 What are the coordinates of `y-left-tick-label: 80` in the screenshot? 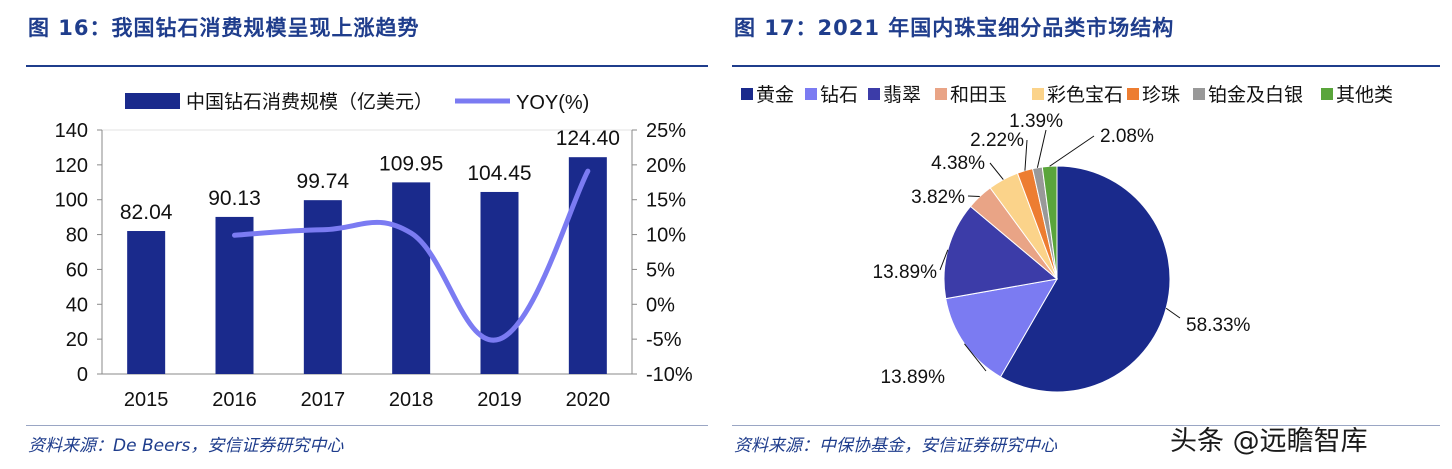 It's located at (77, 236).